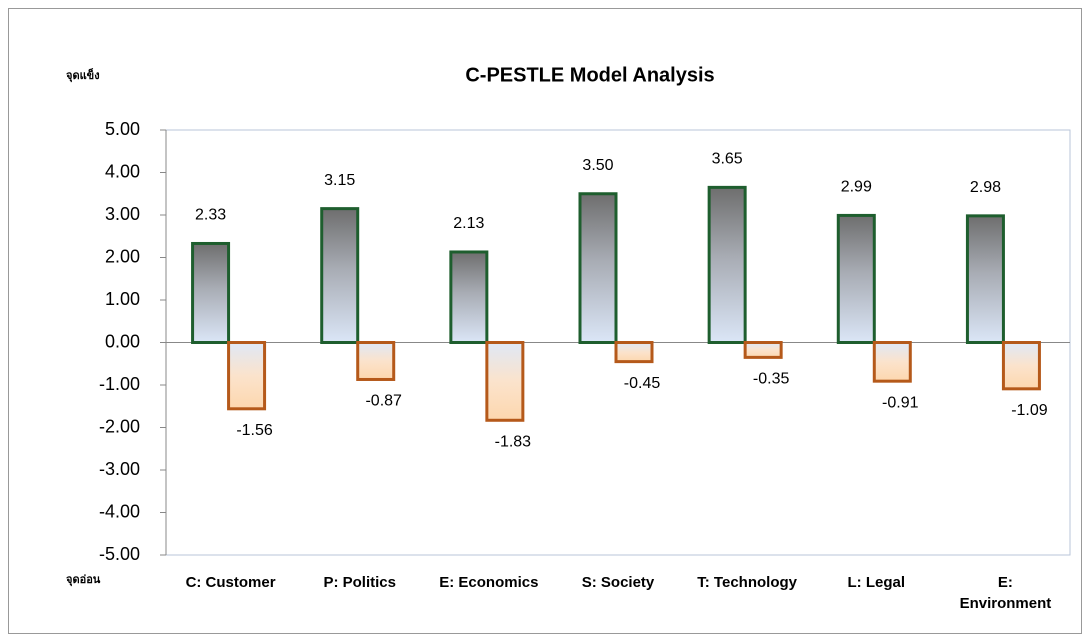 The height and width of the screenshot is (642, 1091). I want to click on value-label: 2.98, so click(985, 187).